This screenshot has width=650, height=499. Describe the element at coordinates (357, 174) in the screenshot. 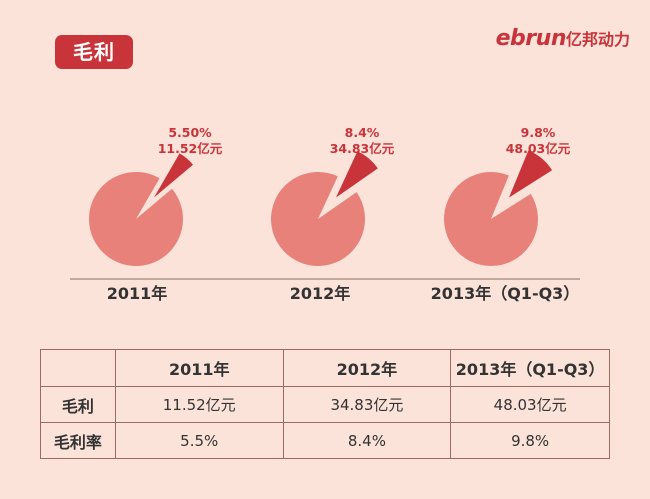

I see `pie-highlight-slice-2012` at that location.